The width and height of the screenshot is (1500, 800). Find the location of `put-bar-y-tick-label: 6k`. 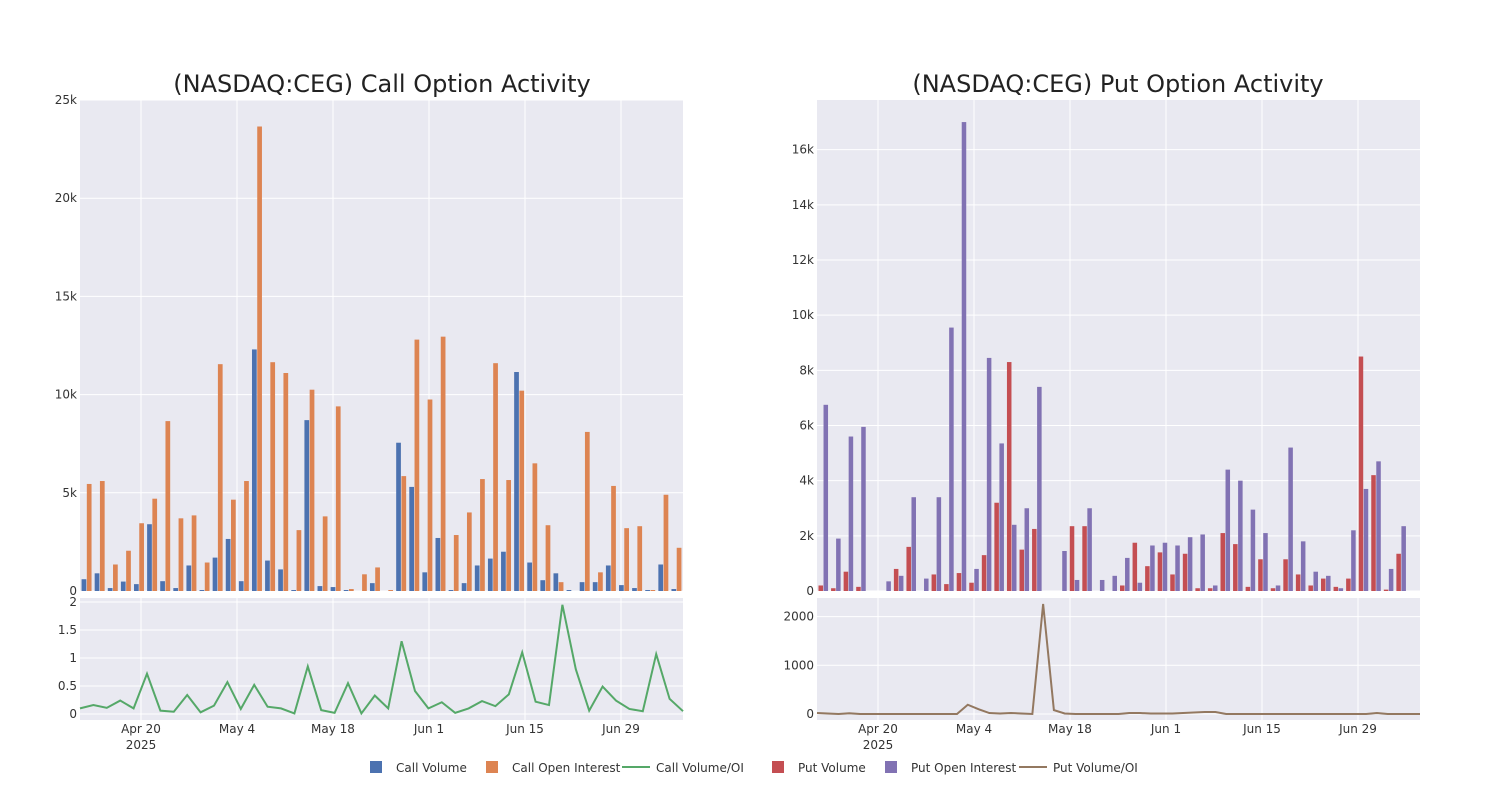

put-bar-y-tick-label: 6k is located at coordinates (806, 425).